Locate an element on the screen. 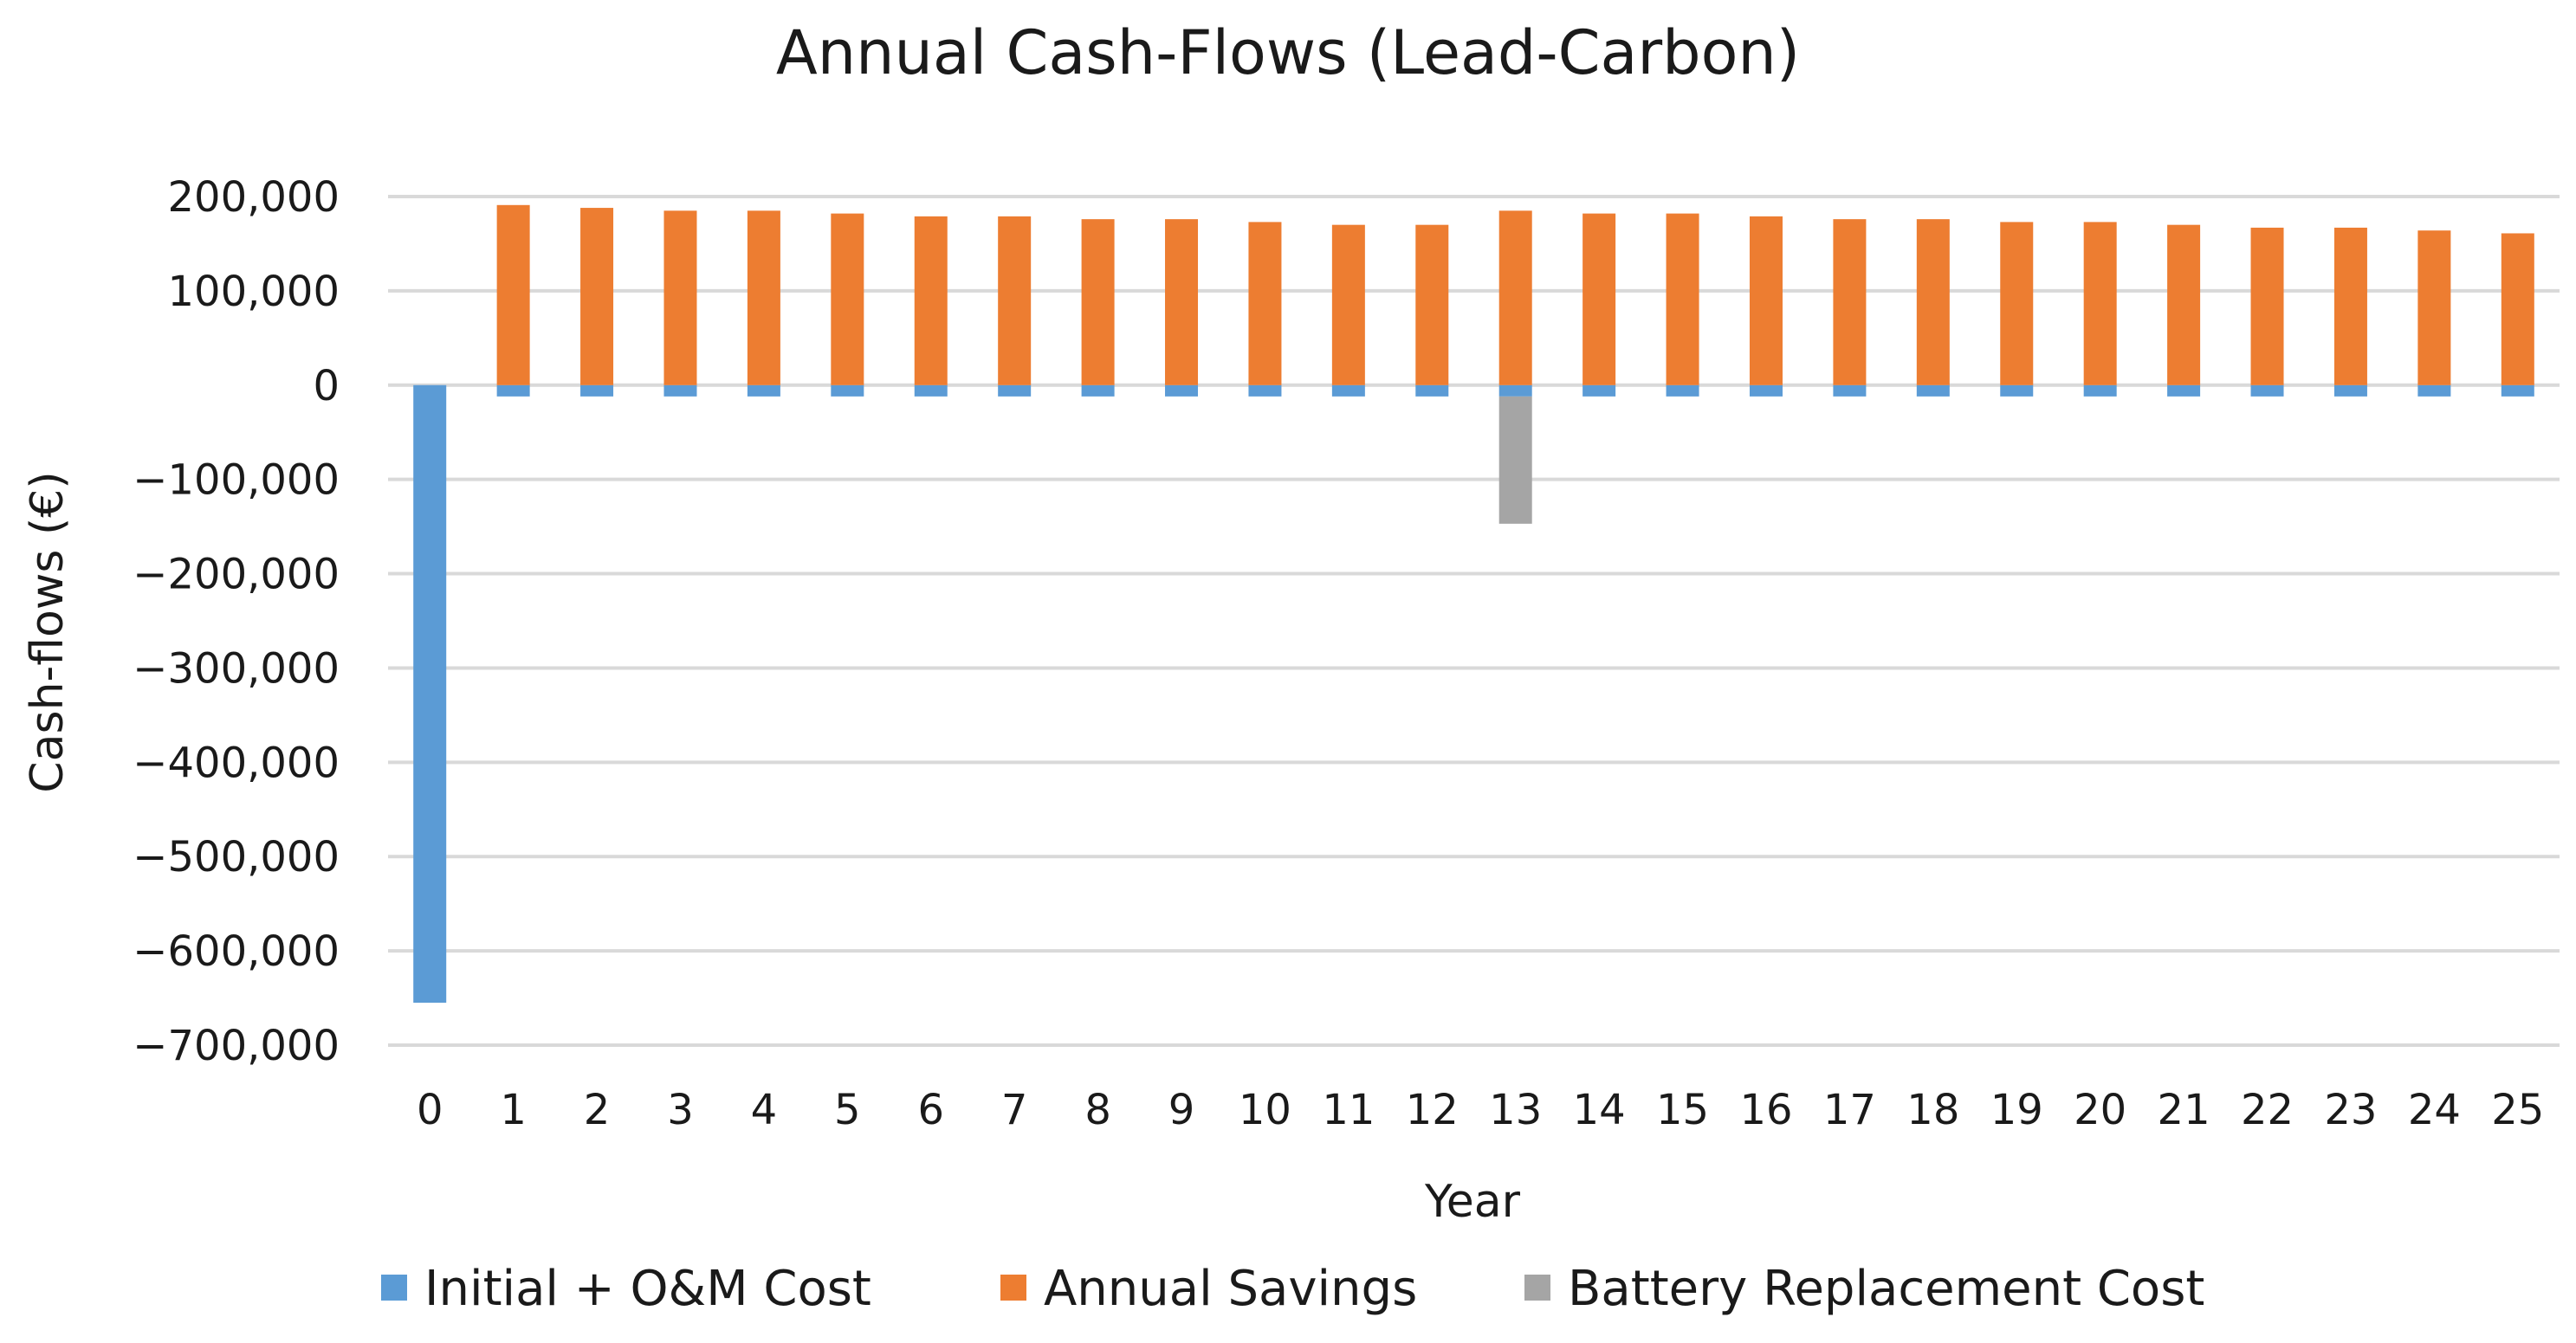 This screenshot has width=2576, height=1343. x-tick-label: 7 is located at coordinates (1014, 1110).